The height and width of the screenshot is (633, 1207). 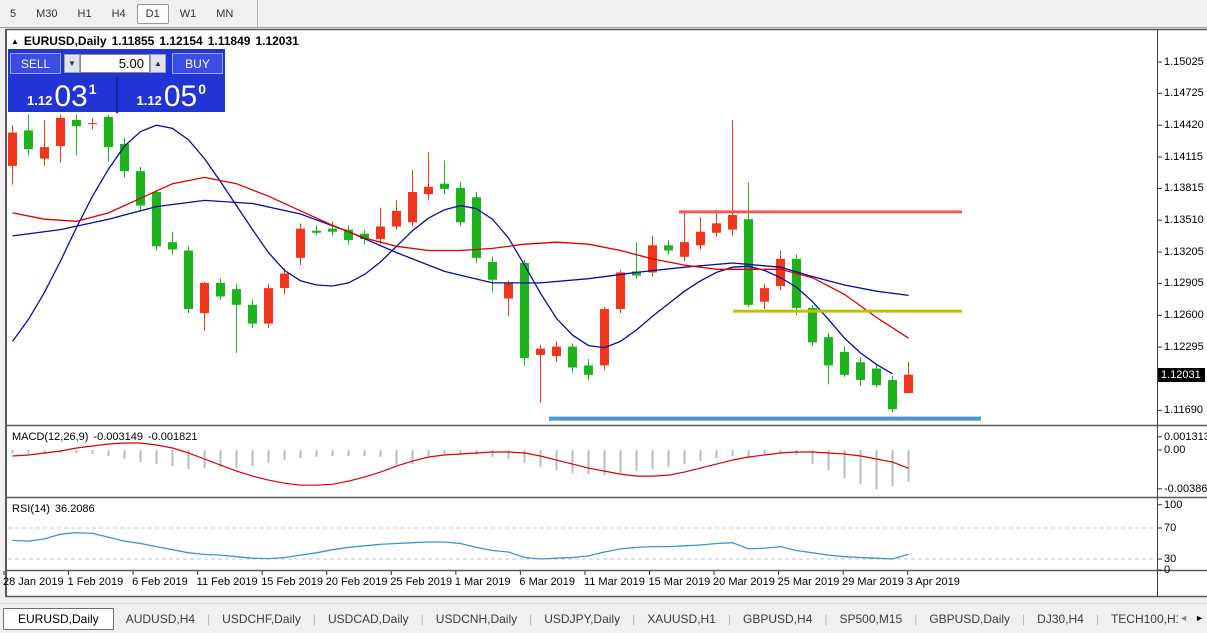 I want to click on tab-usdchf-daily: USDCHF,Daily, so click(x=261, y=618).